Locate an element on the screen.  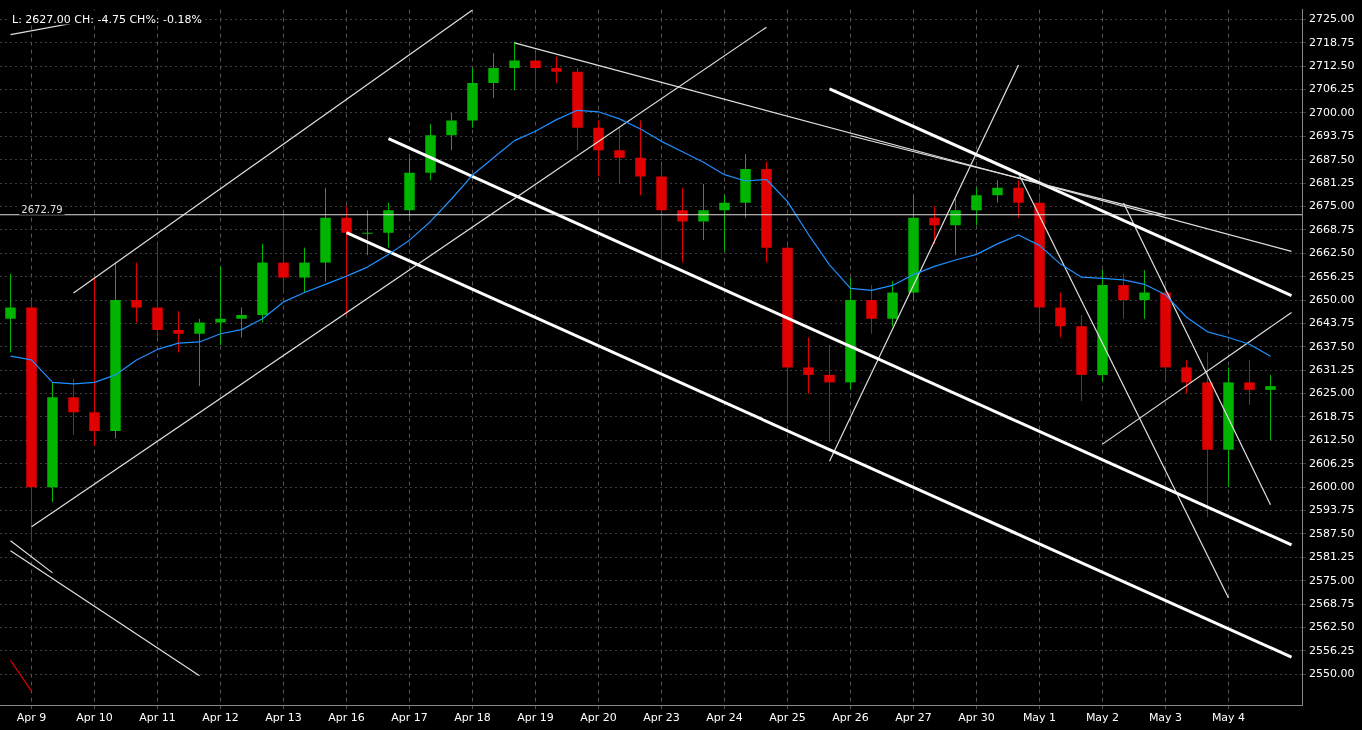
y-tick-label: 2706.25 is located at coordinates (1332, 89).